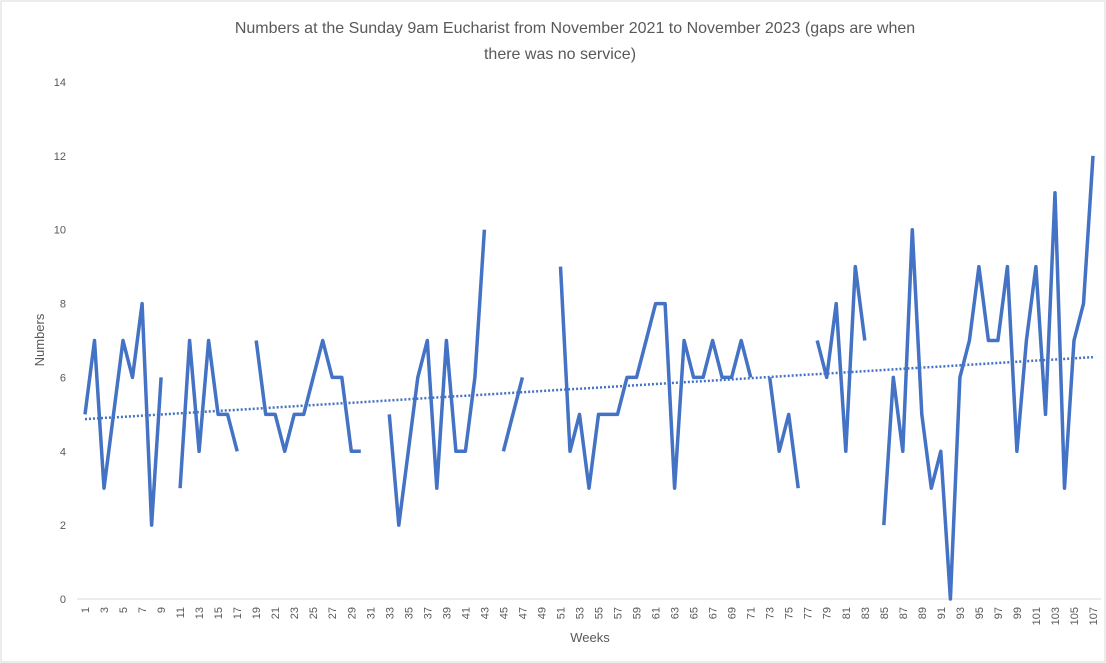  What do you see at coordinates (86, 610) in the screenshot?
I see `x-tick-label: 1` at bounding box center [86, 610].